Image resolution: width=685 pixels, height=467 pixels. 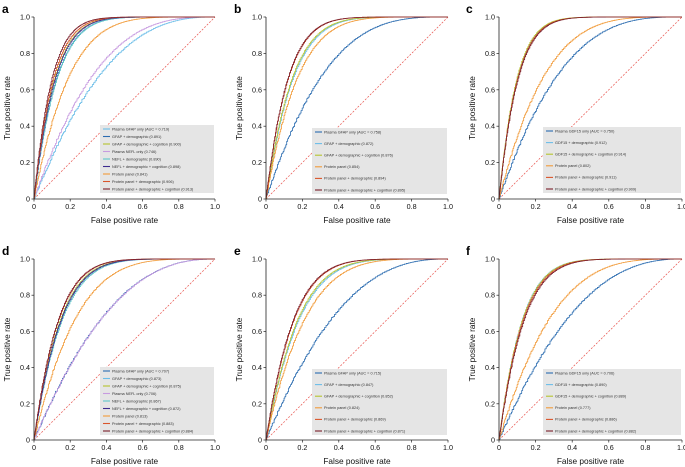 I want to click on legend-entry: Protein panel (0.777), so click(x=573, y=408).